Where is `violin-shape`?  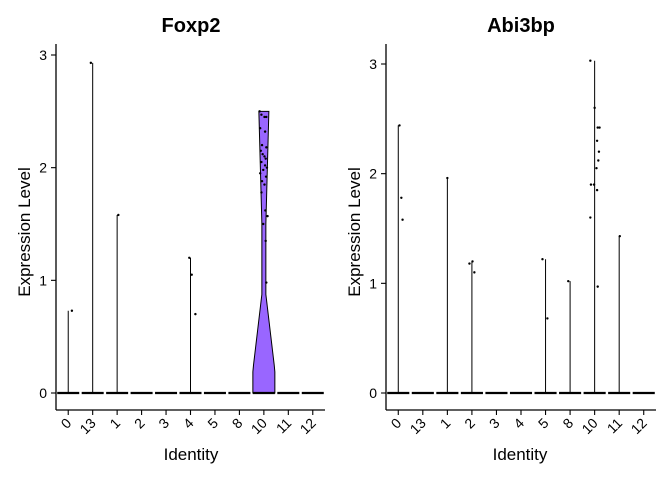
violin-shape is located at coordinates (264, 252).